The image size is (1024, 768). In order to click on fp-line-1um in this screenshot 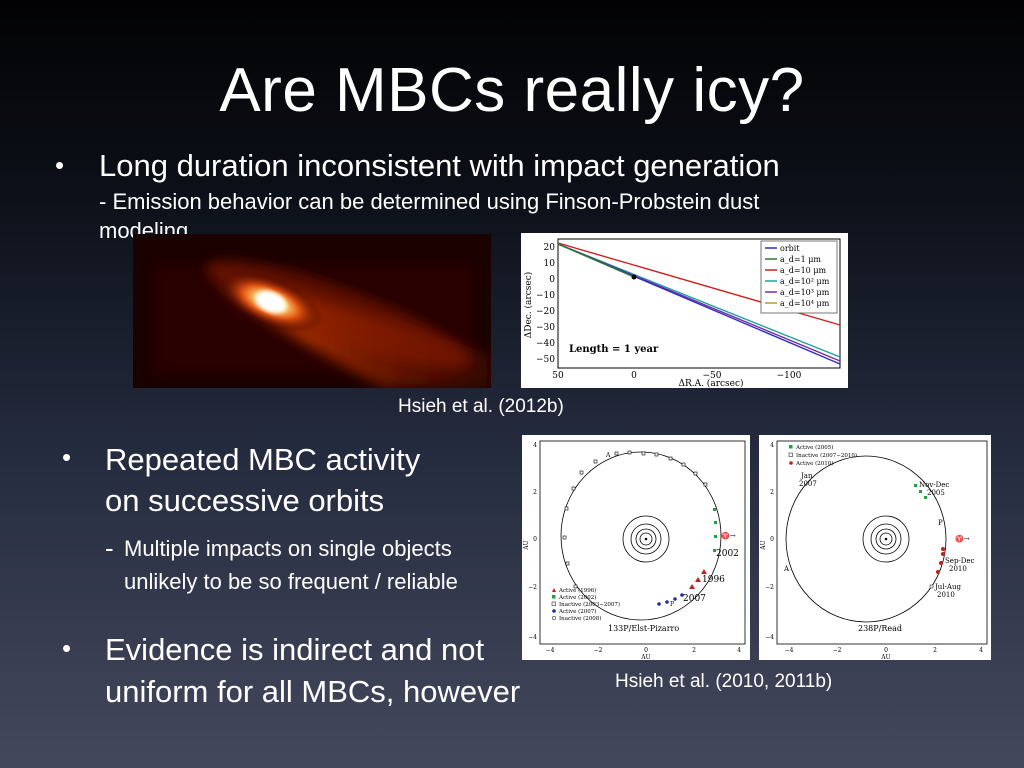, I will do `click(596, 260)`.